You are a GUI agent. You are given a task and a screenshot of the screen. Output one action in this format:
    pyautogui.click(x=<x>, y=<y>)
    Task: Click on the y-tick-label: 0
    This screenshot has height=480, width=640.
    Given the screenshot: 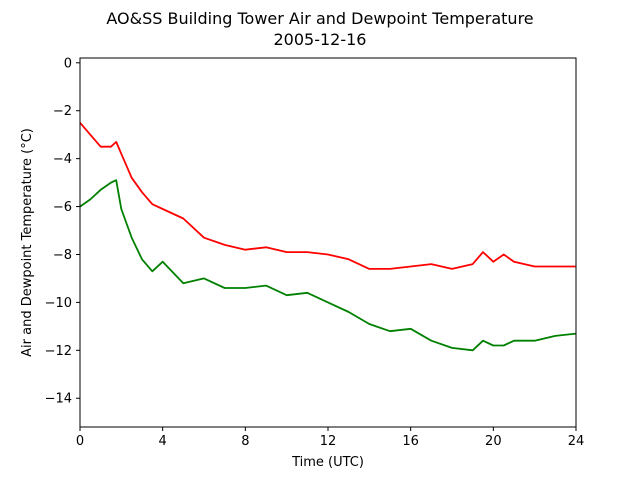 What is the action you would take?
    pyautogui.click(x=68, y=63)
    